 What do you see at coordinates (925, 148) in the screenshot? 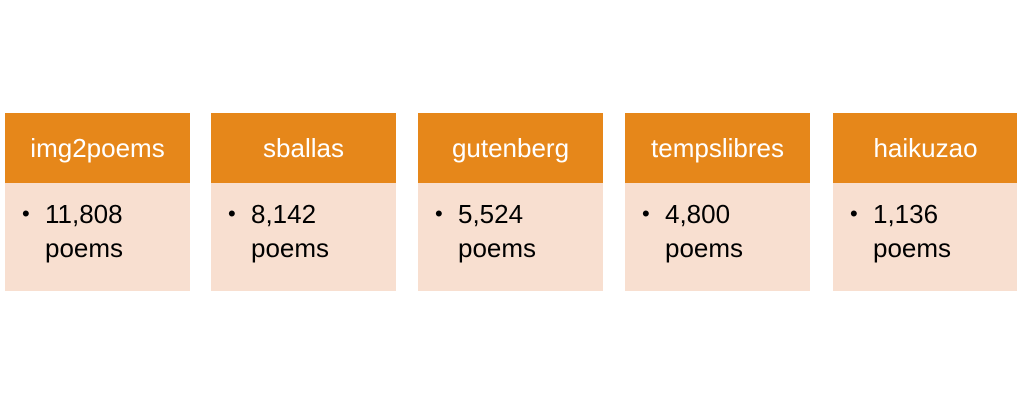
I see `card-title: haikuzao` at bounding box center [925, 148].